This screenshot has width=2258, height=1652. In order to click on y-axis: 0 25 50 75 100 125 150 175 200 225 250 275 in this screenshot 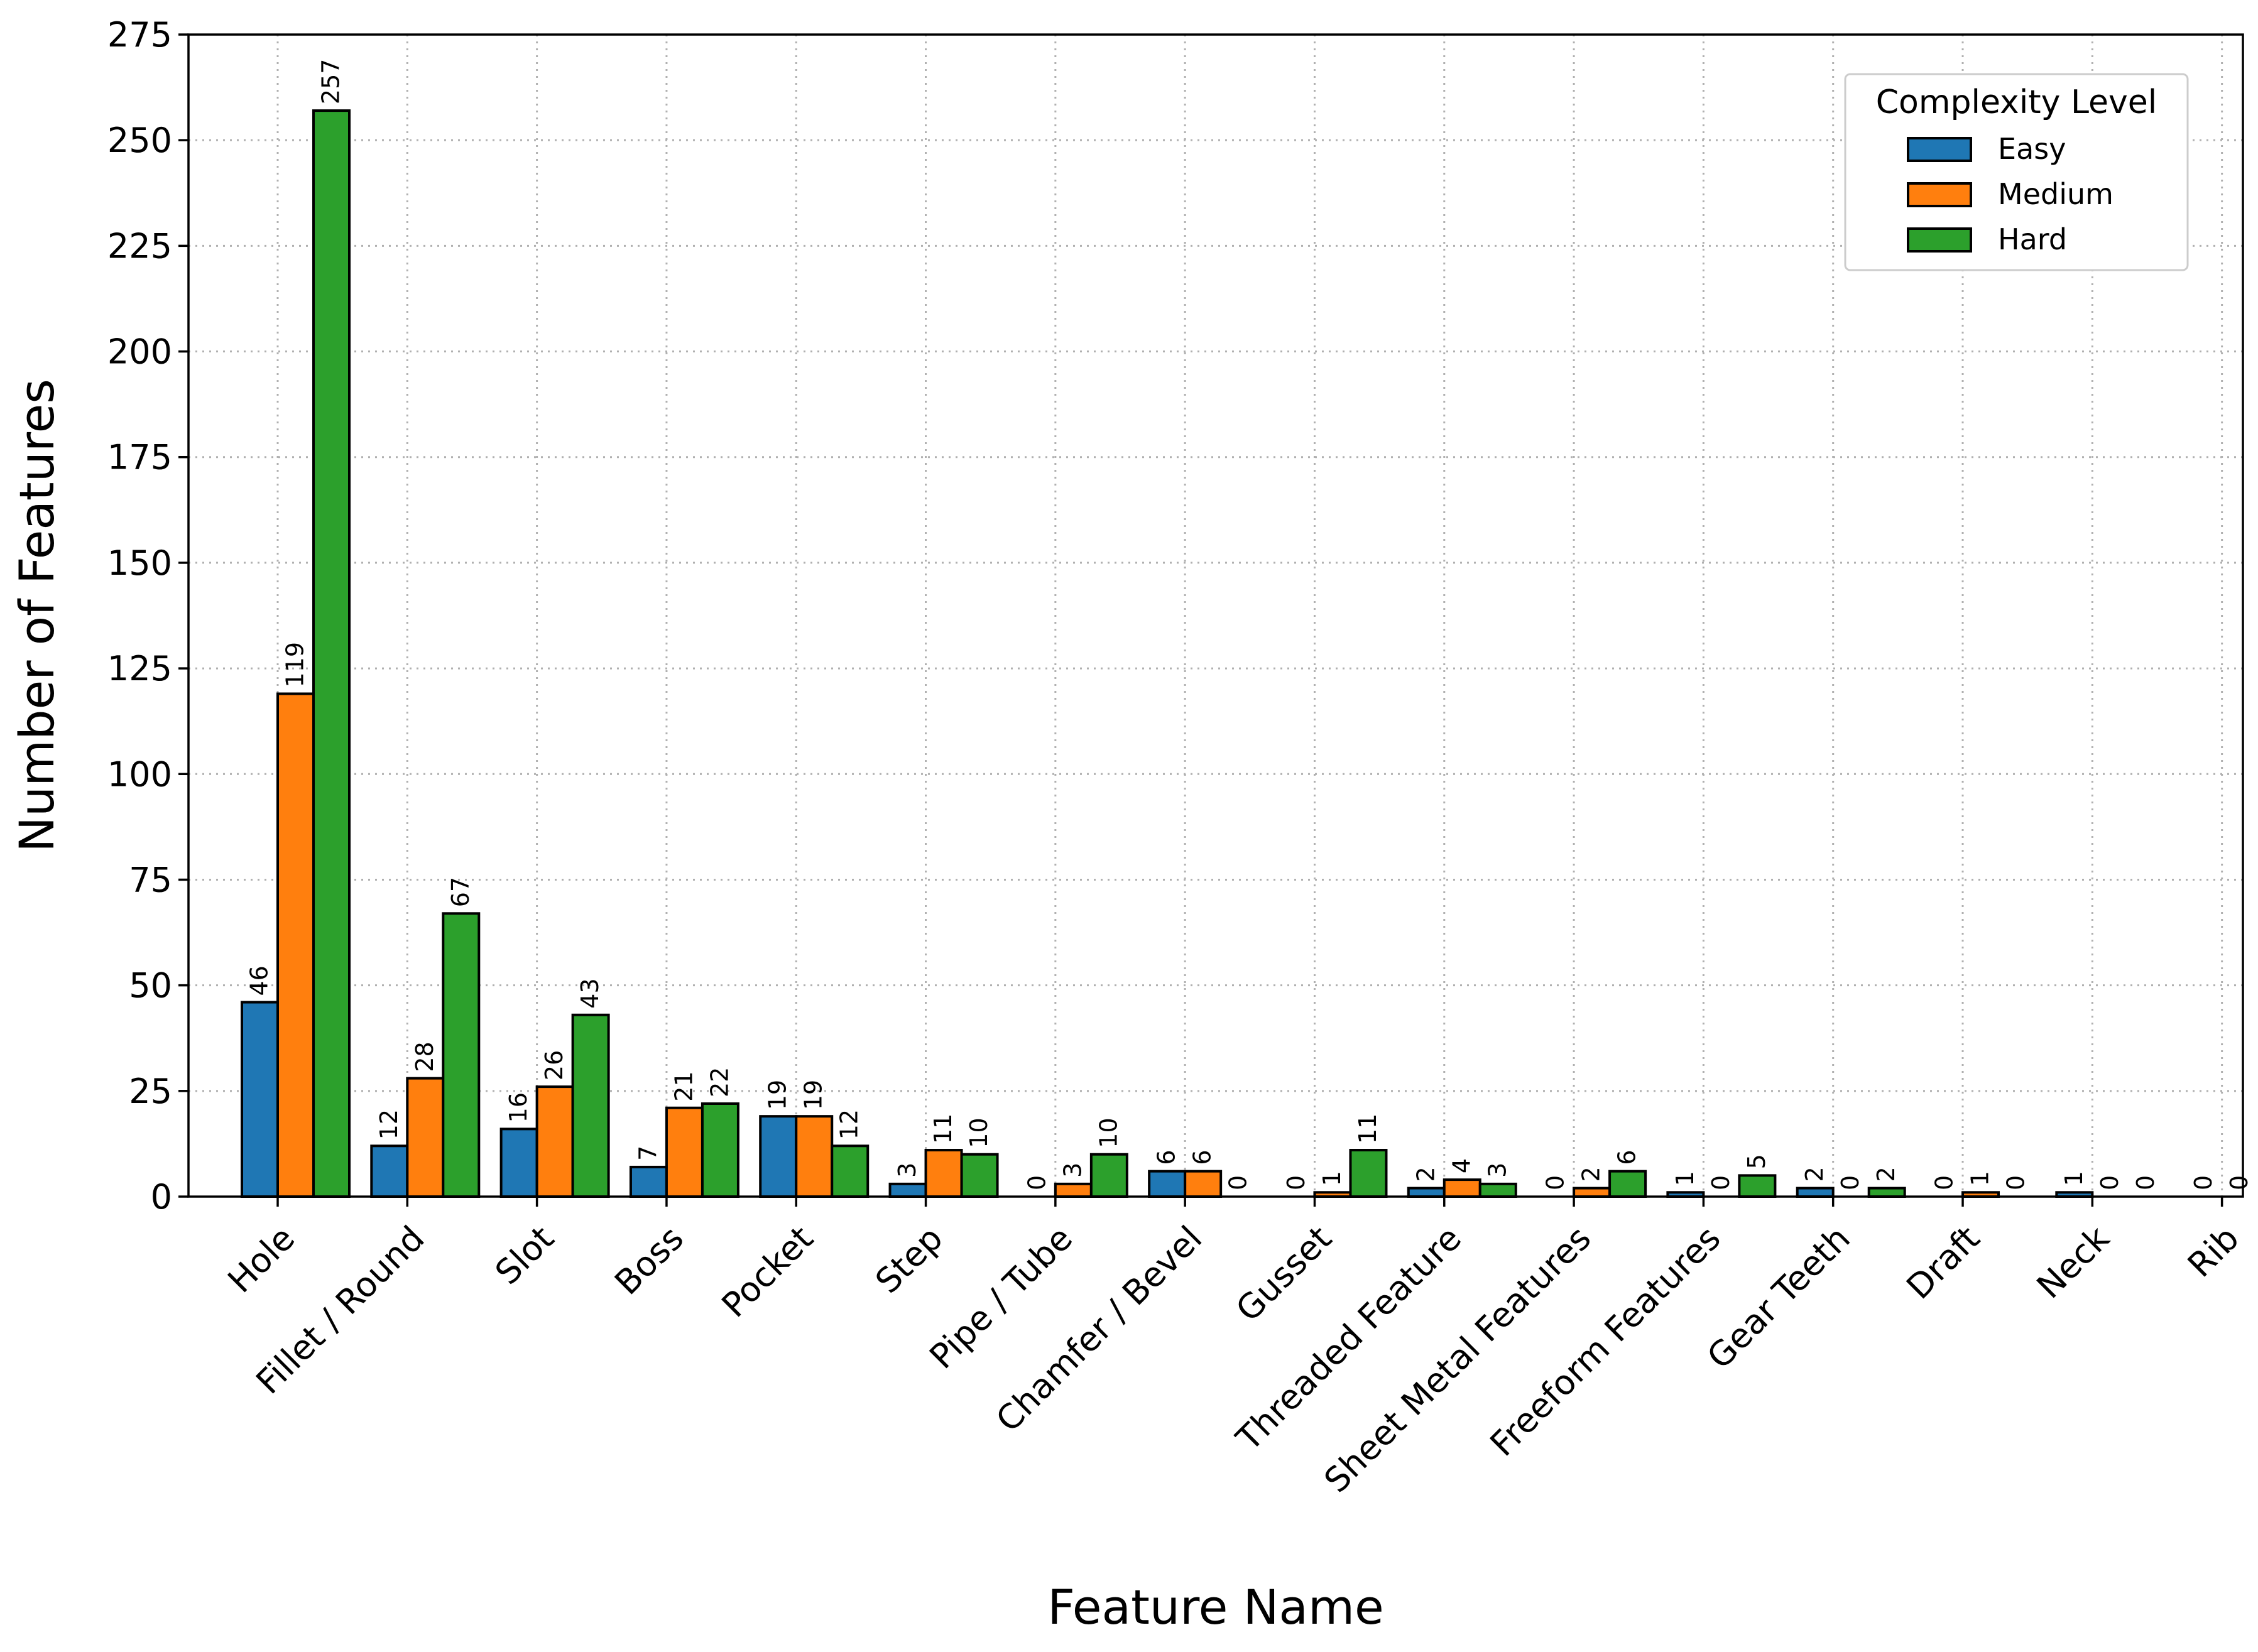, I will do `click(147, 616)`.